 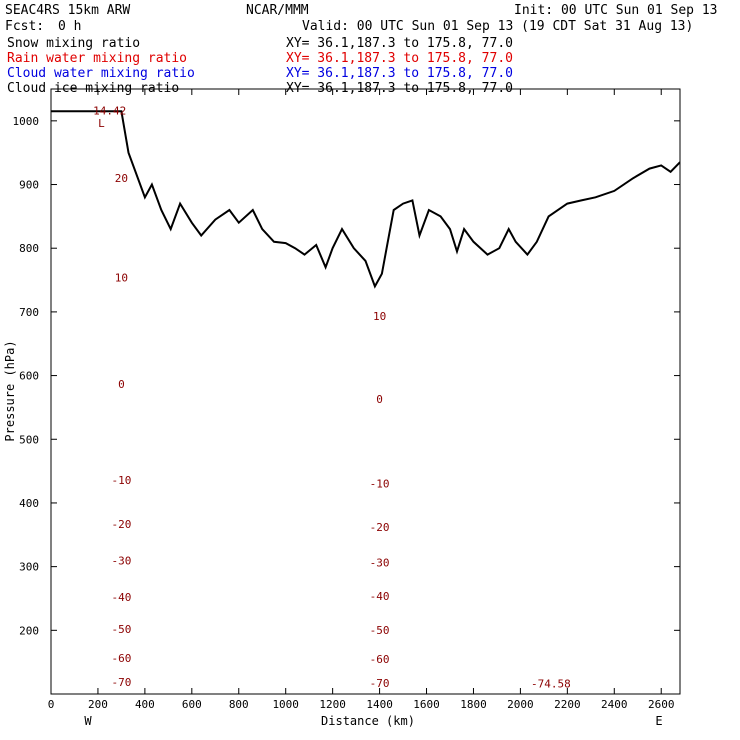 I want to click on contour-label: 20, so click(x=121, y=178).